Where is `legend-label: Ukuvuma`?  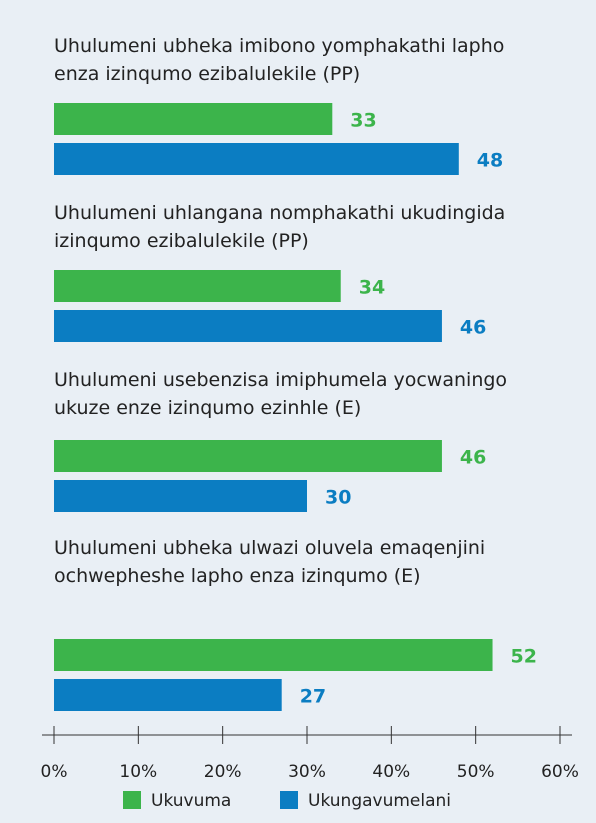
legend-label: Ukuvuma is located at coordinates (191, 801).